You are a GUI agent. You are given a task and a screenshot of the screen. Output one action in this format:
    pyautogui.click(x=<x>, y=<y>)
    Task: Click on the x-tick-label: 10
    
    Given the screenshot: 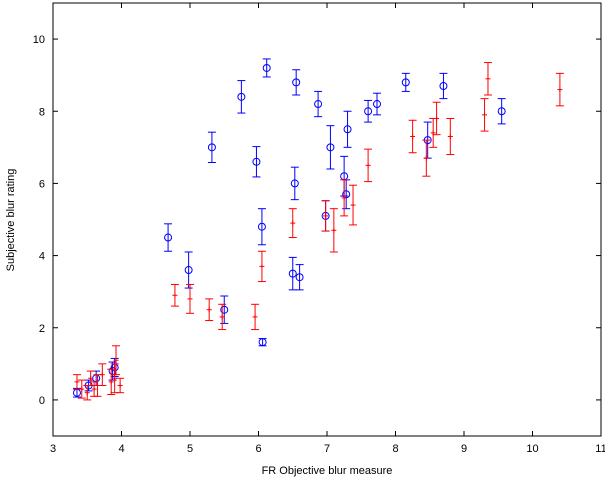 What is the action you would take?
    pyautogui.click(x=532, y=449)
    